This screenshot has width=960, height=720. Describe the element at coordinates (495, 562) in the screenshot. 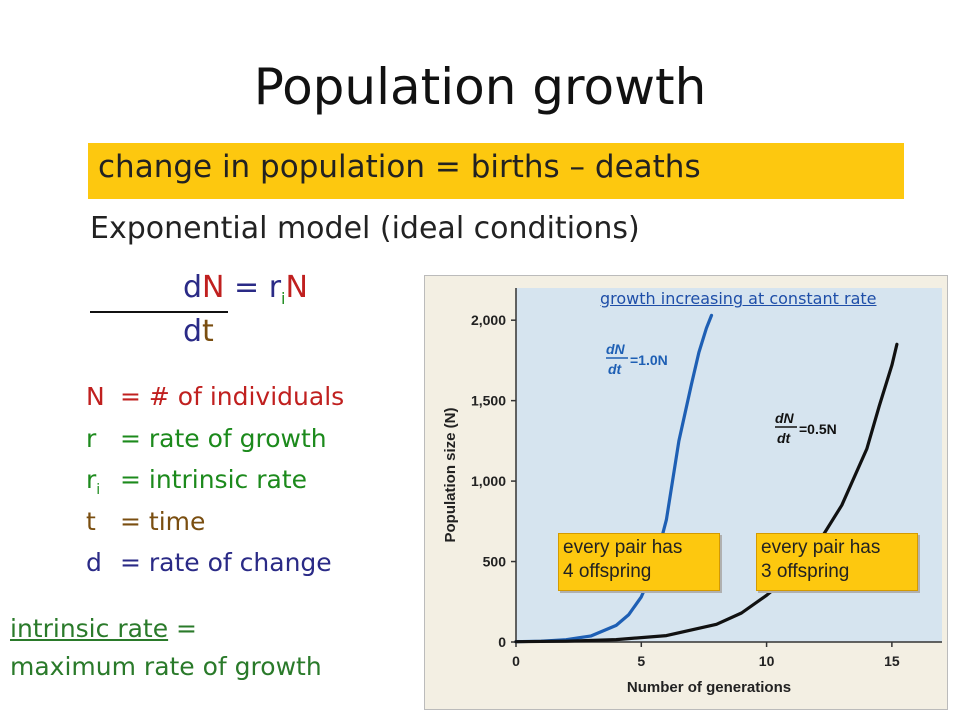

I see `y-tick-label: 500` at that location.